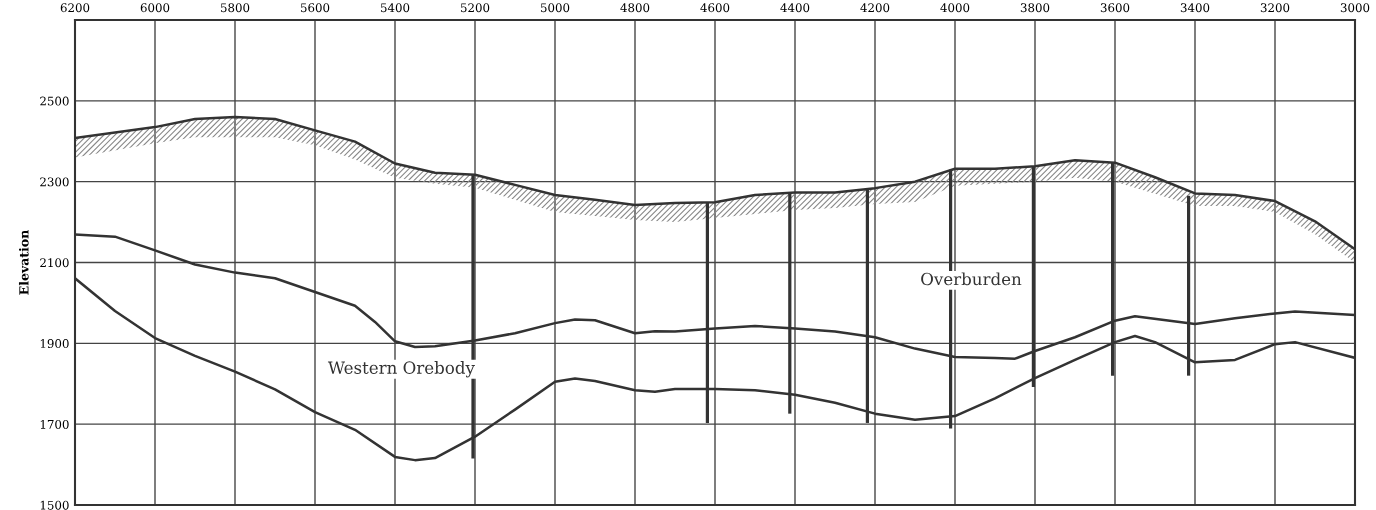  I want to click on x-tick-label: 3800, so click(1035, 8).